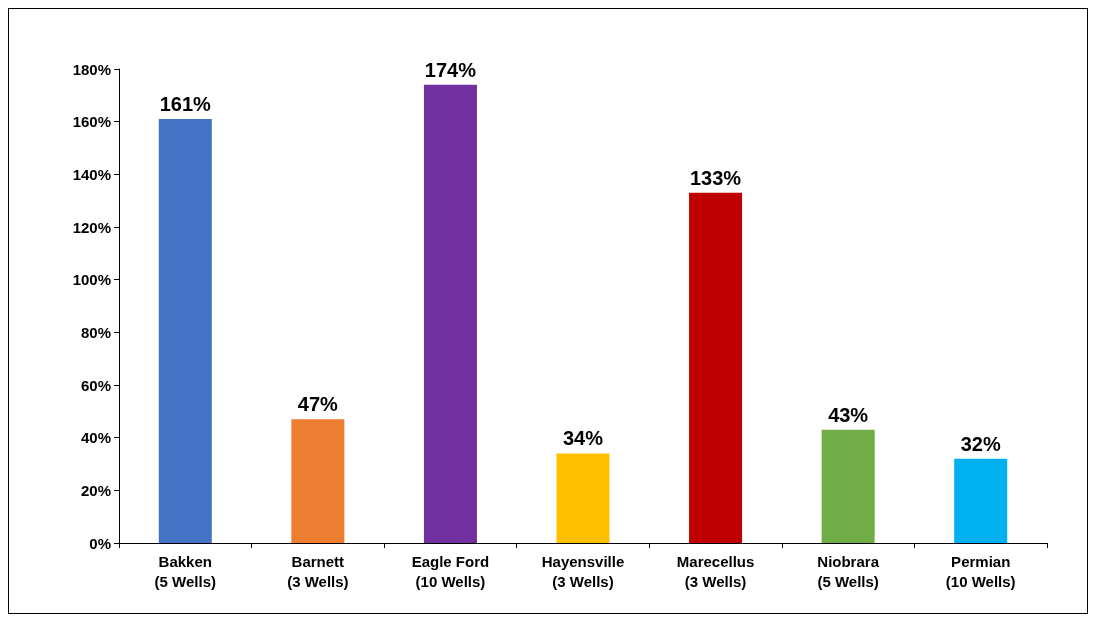 The height and width of the screenshot is (626, 1102). What do you see at coordinates (583, 571) in the screenshot?
I see `x-tick-label: Hayensville (3 Wells)` at bounding box center [583, 571].